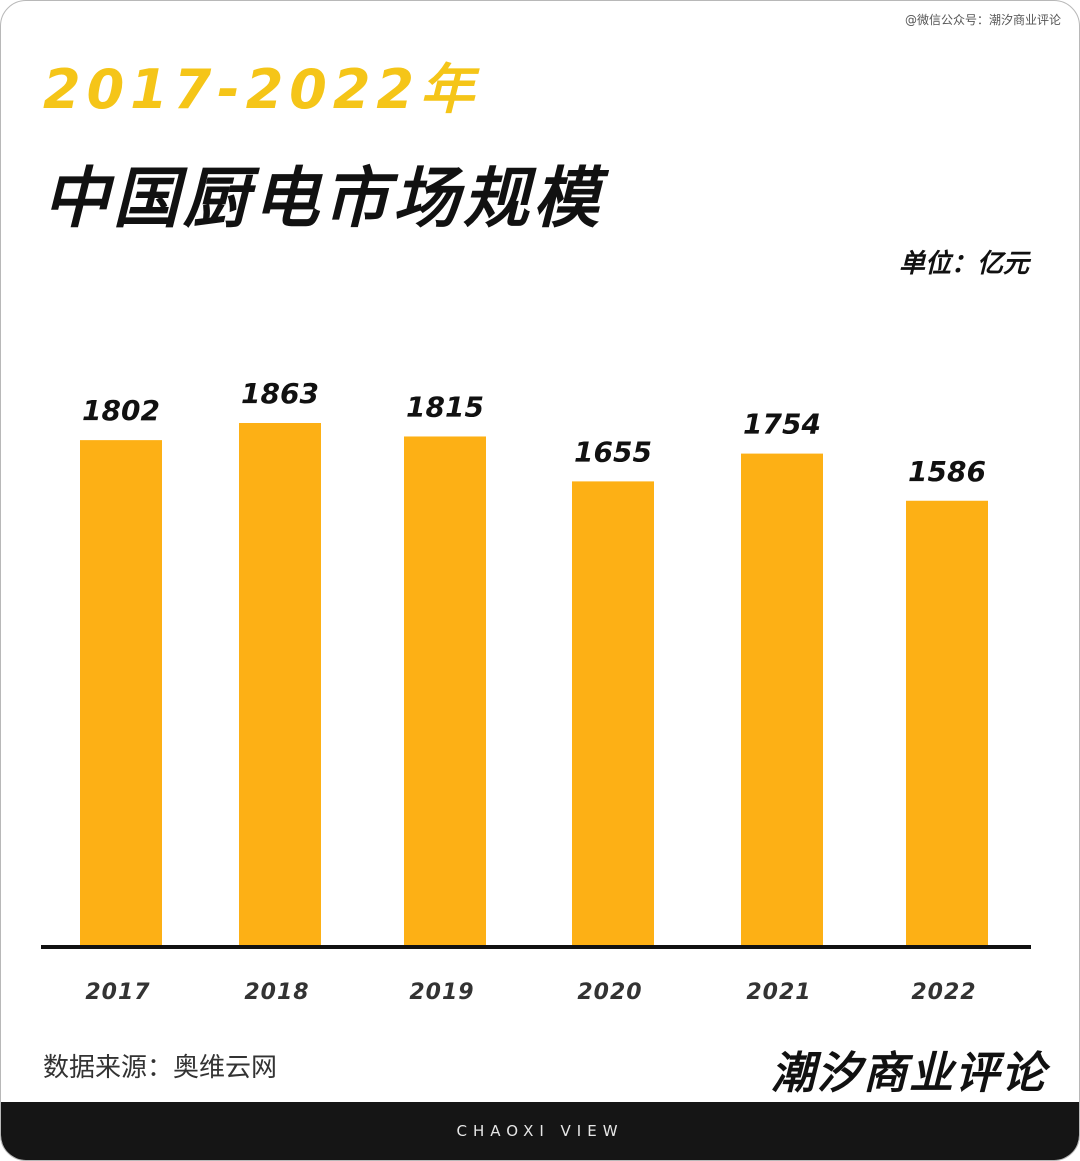  What do you see at coordinates (613, 713) in the screenshot?
I see `bar-2020` at bounding box center [613, 713].